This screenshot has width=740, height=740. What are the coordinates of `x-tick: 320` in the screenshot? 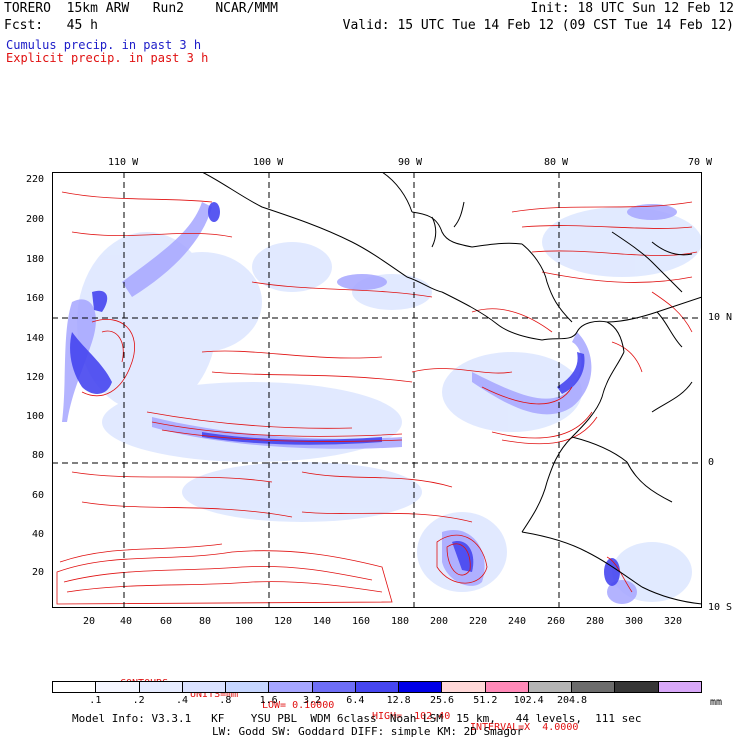 It's located at (673, 621).